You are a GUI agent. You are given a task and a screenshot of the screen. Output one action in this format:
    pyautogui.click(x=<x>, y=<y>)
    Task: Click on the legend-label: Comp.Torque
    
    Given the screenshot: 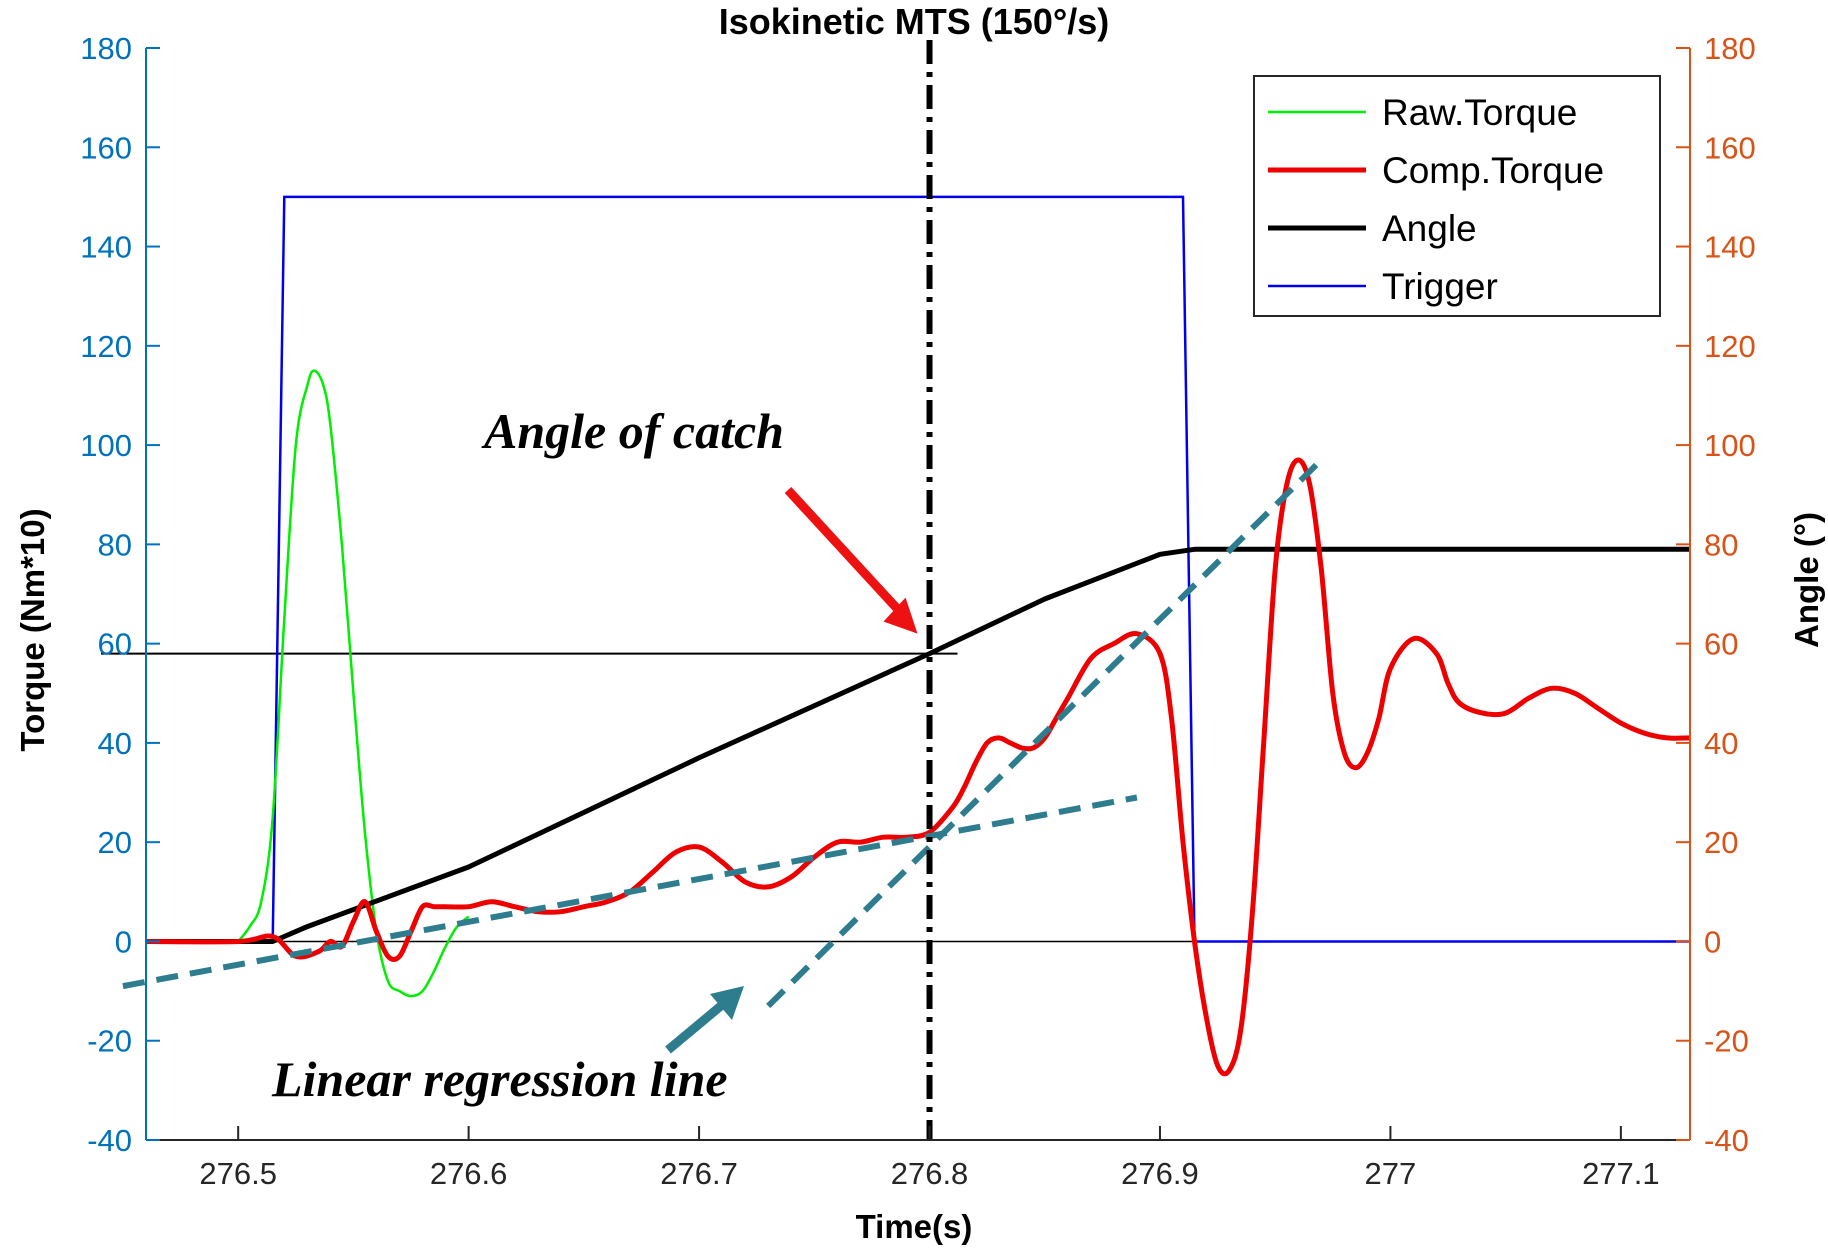 What is the action you would take?
    pyautogui.click(x=1493, y=170)
    